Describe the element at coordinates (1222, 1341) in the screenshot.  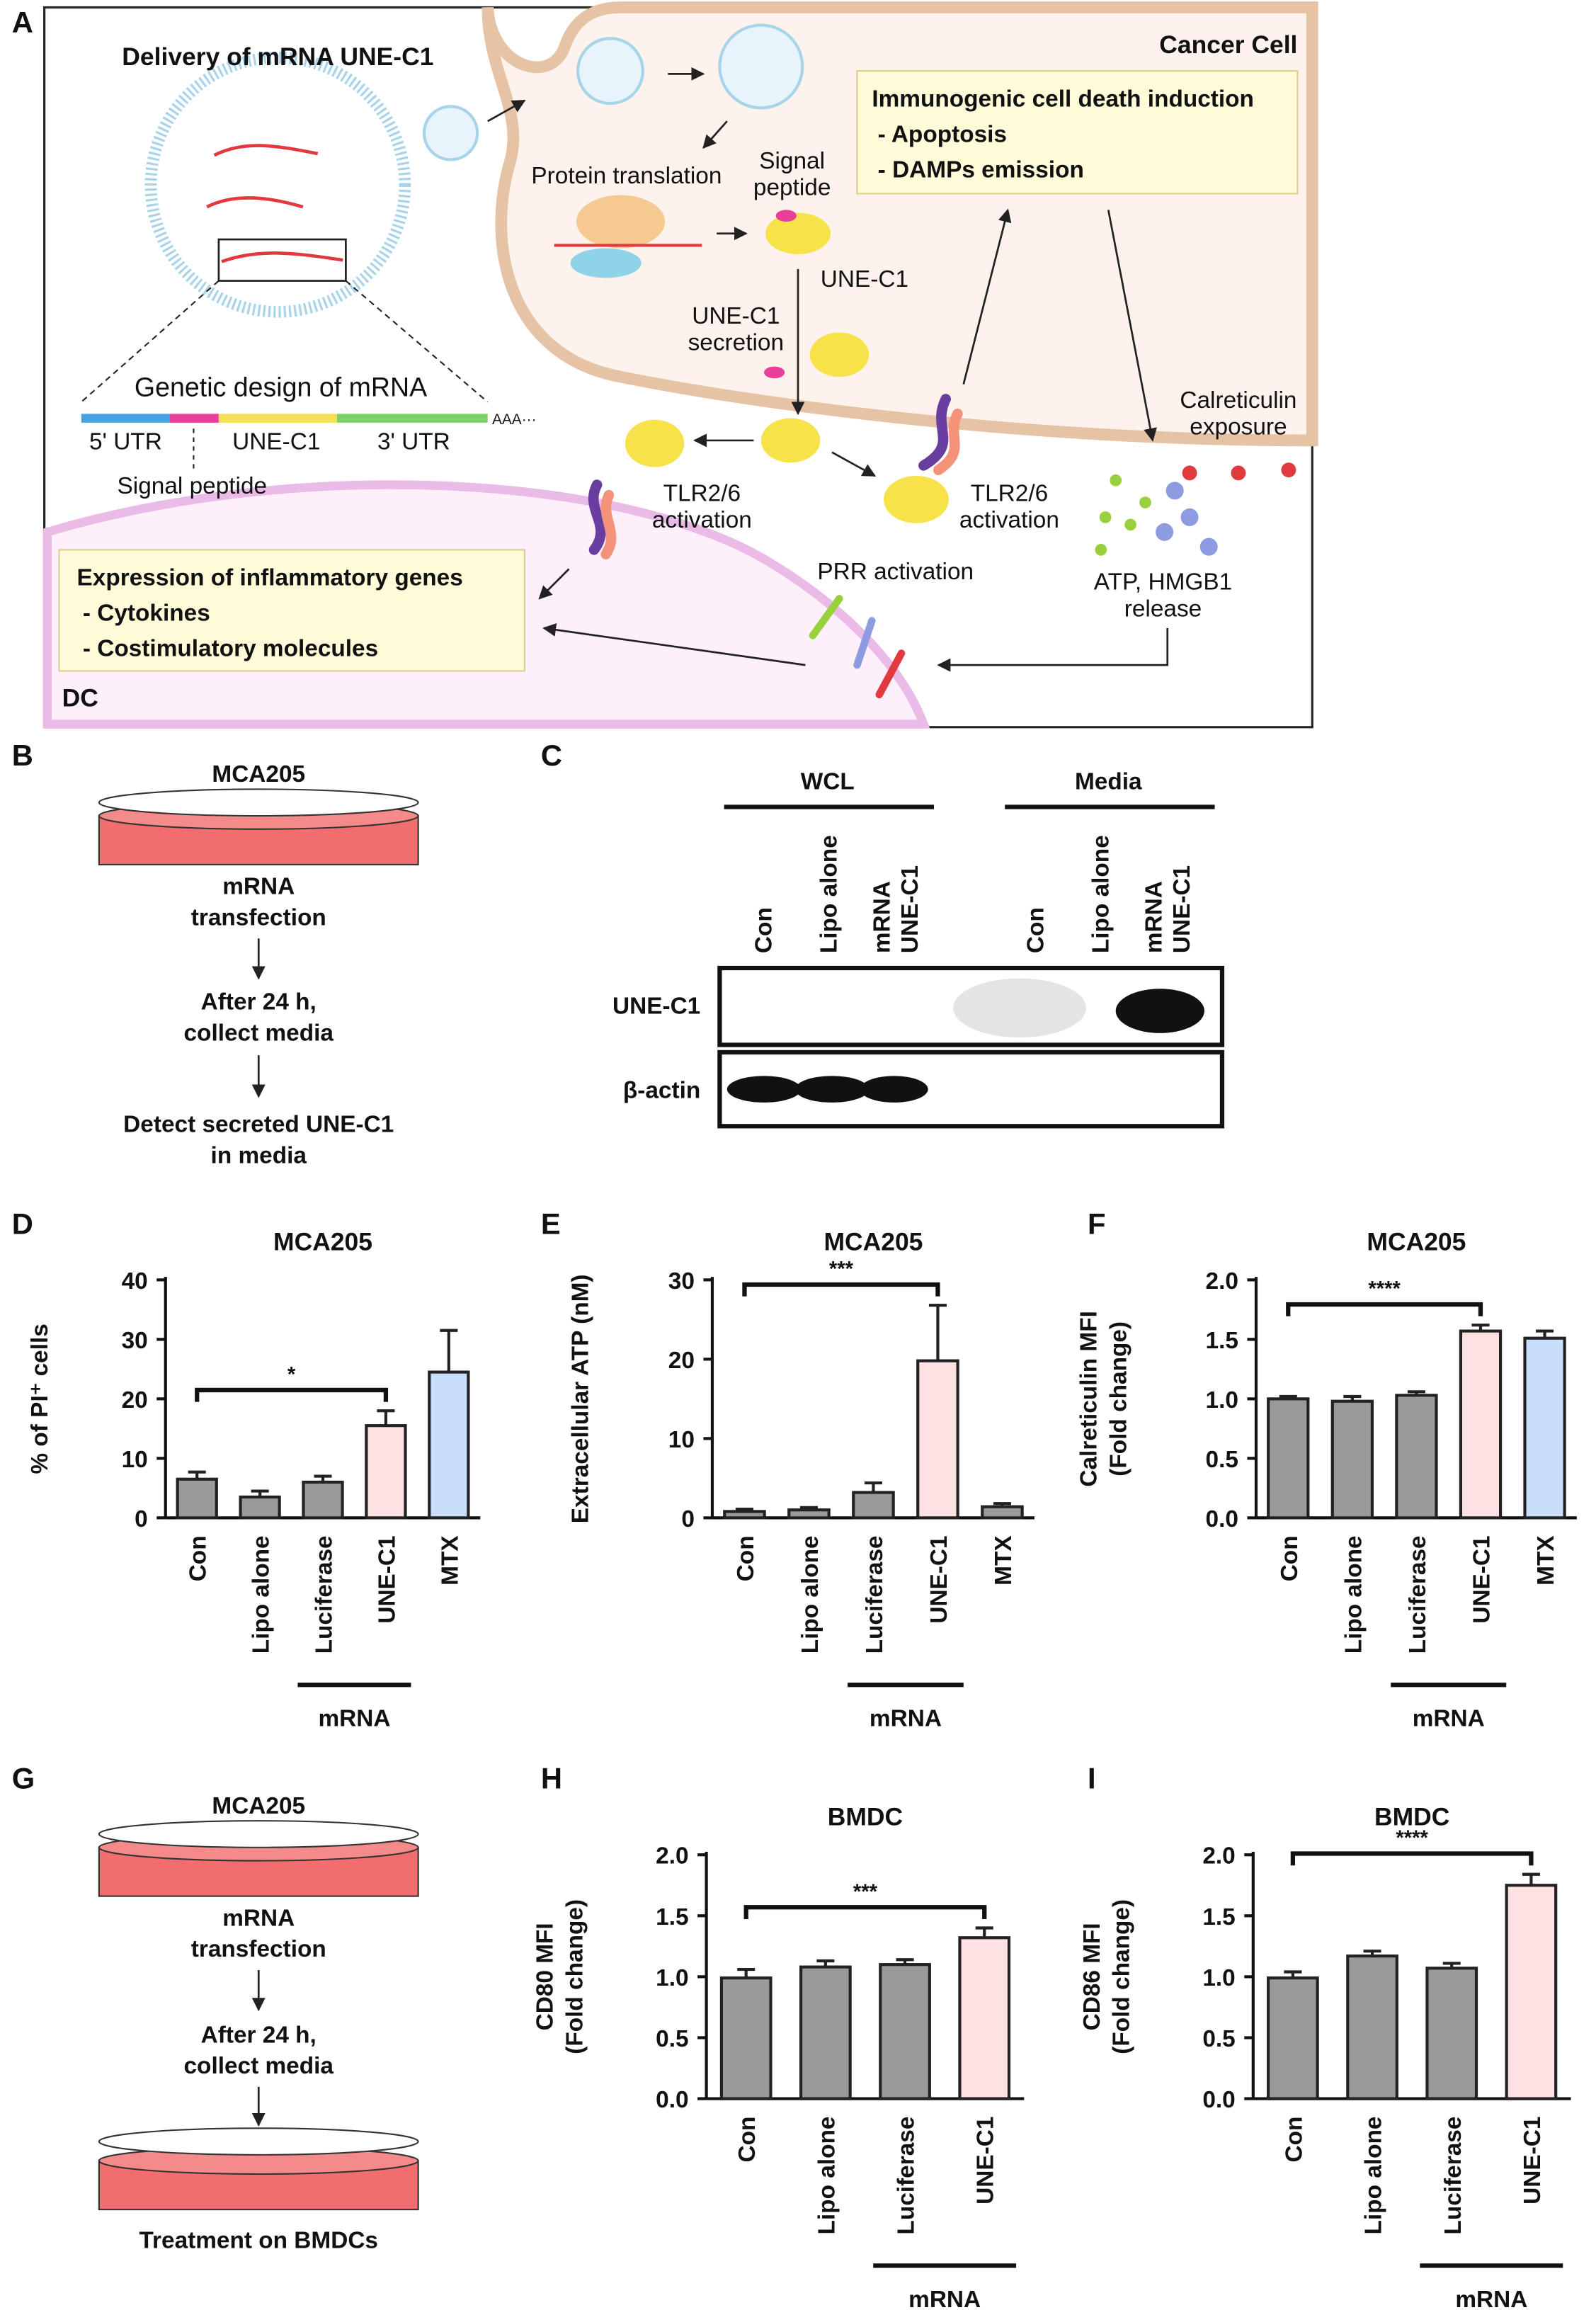
I see `y-tick-label: 1.5` at that location.